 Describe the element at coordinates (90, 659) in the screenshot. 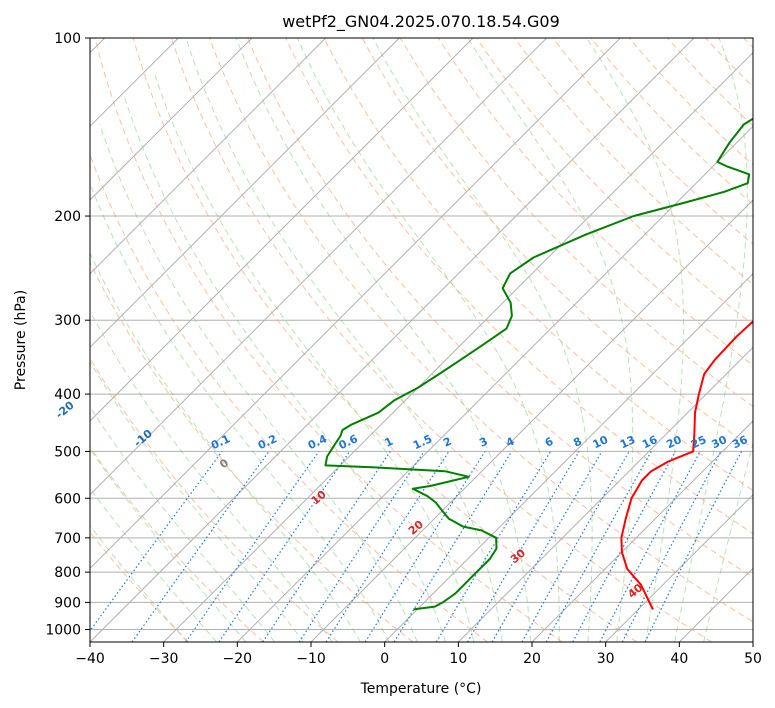

I see `x-tick-label: −40` at that location.